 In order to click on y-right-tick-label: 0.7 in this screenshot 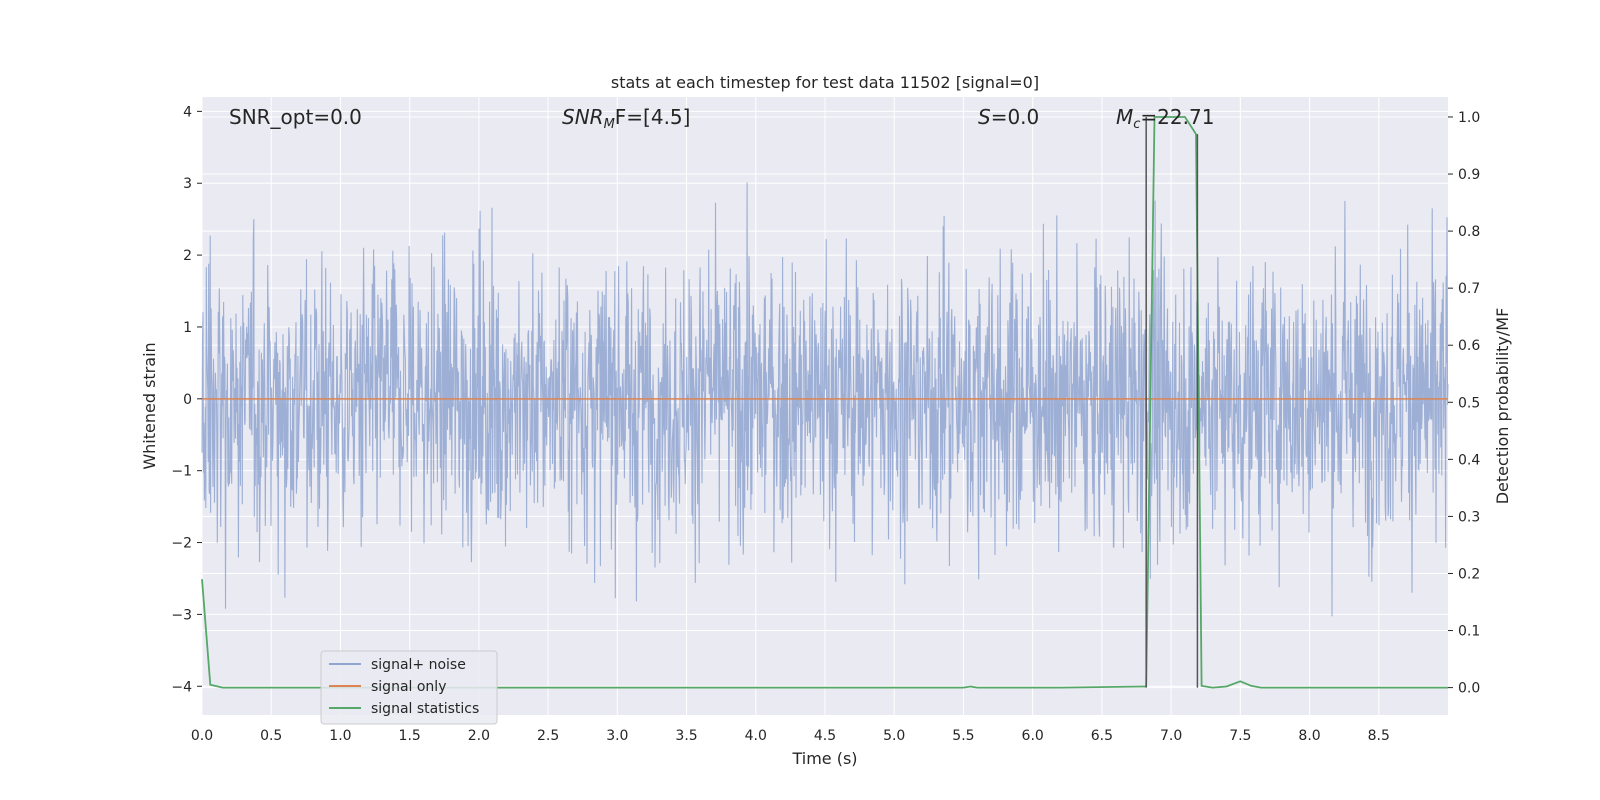, I will do `click(1469, 289)`.